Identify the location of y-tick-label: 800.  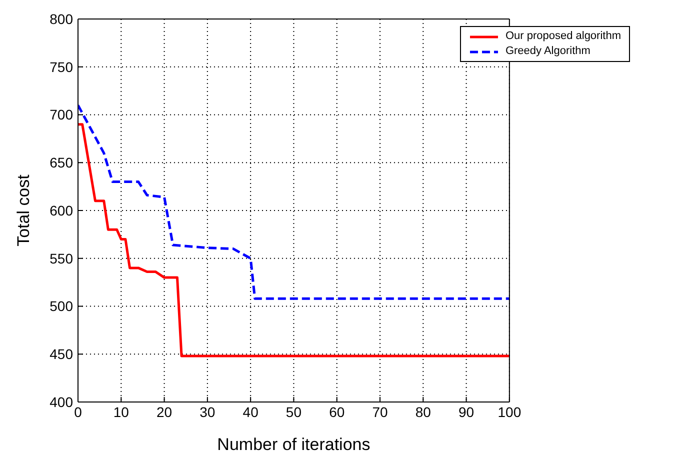
(62, 18).